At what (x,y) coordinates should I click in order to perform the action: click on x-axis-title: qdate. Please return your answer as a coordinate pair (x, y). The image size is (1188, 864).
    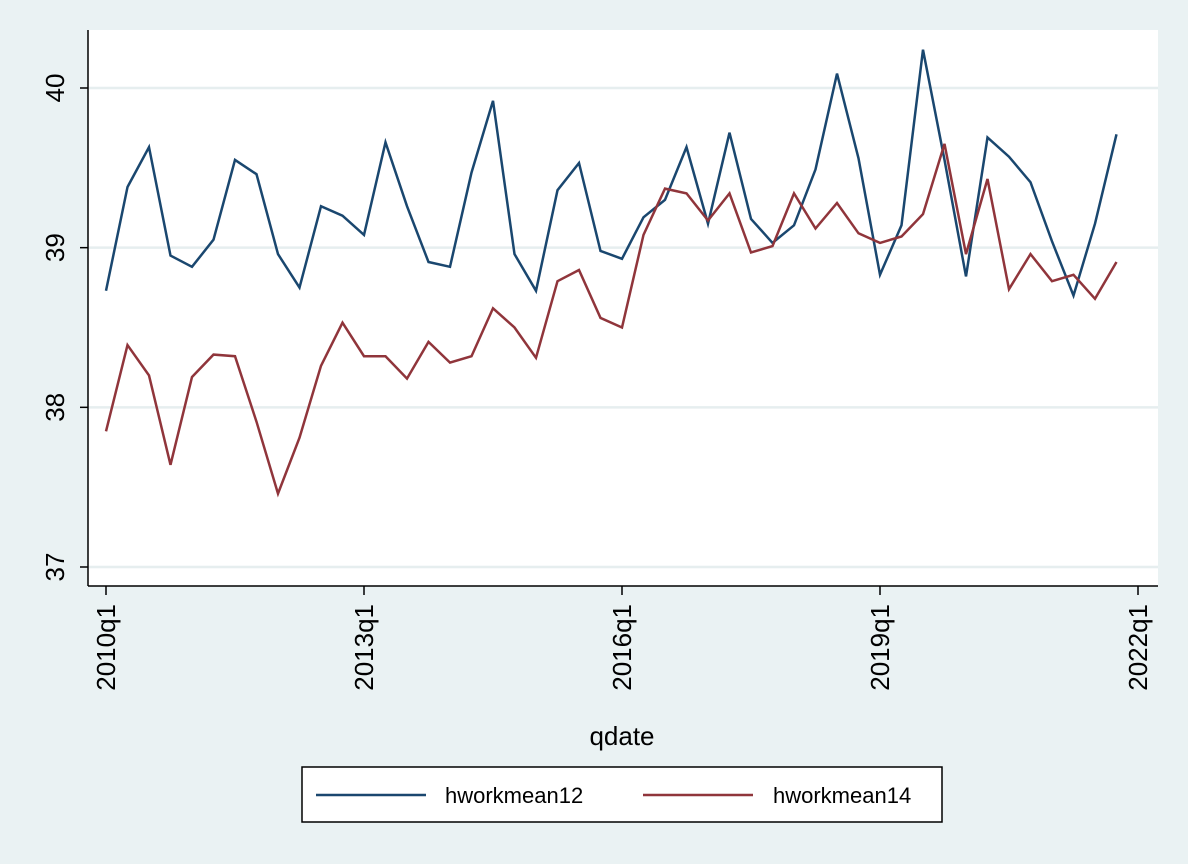
    Looking at the image, I should click on (621, 736).